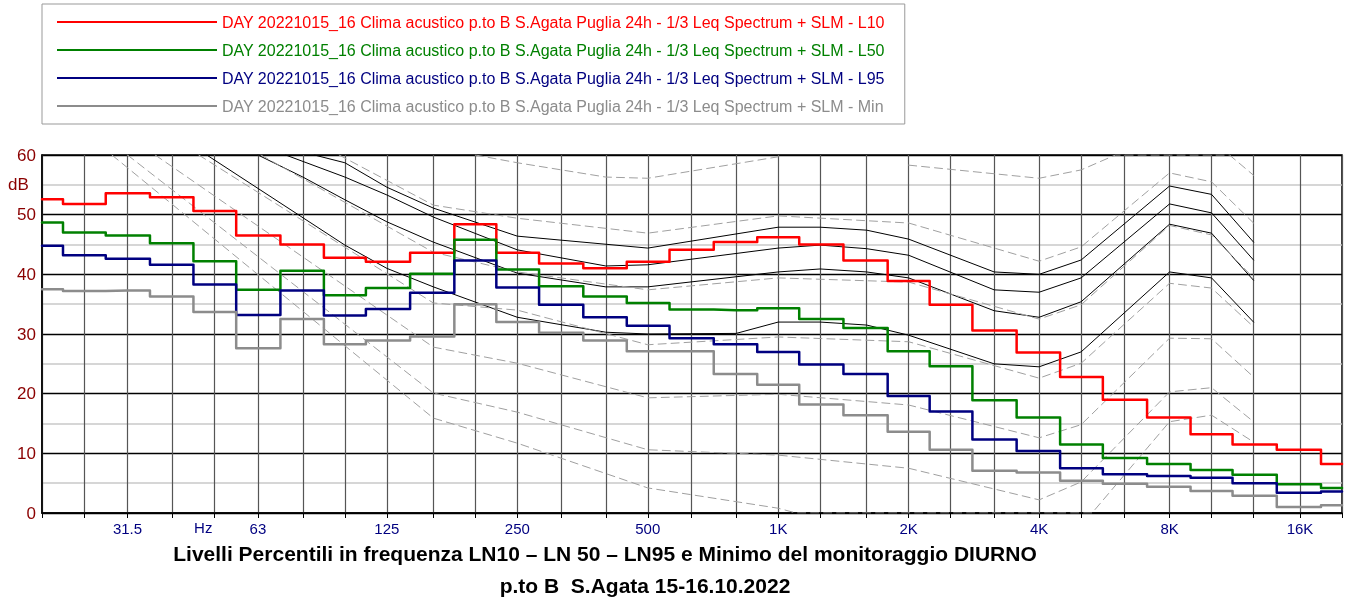  What do you see at coordinates (1039, 528) in the screenshot?
I see `x-tick-label: 4K` at bounding box center [1039, 528].